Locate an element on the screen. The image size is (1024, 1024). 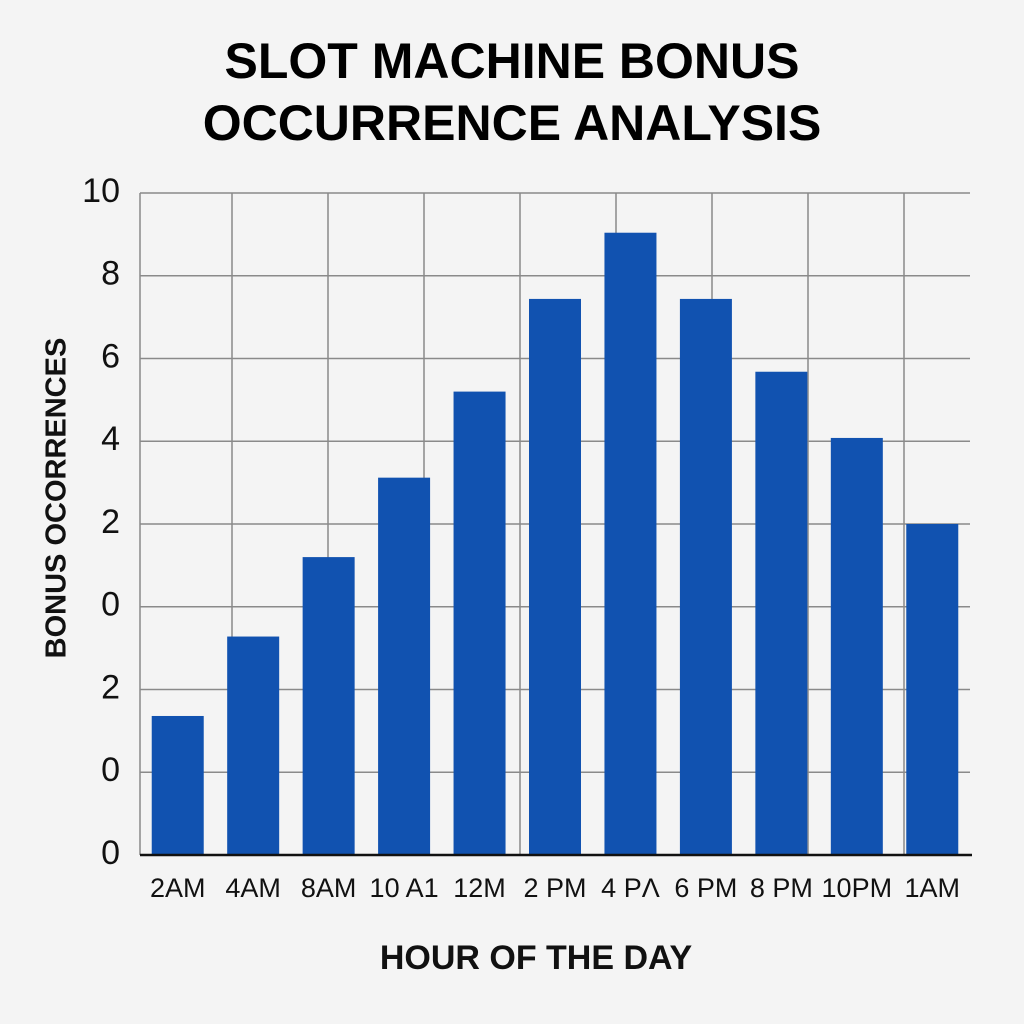
x-tick-label: 4AM is located at coordinates (253, 888).